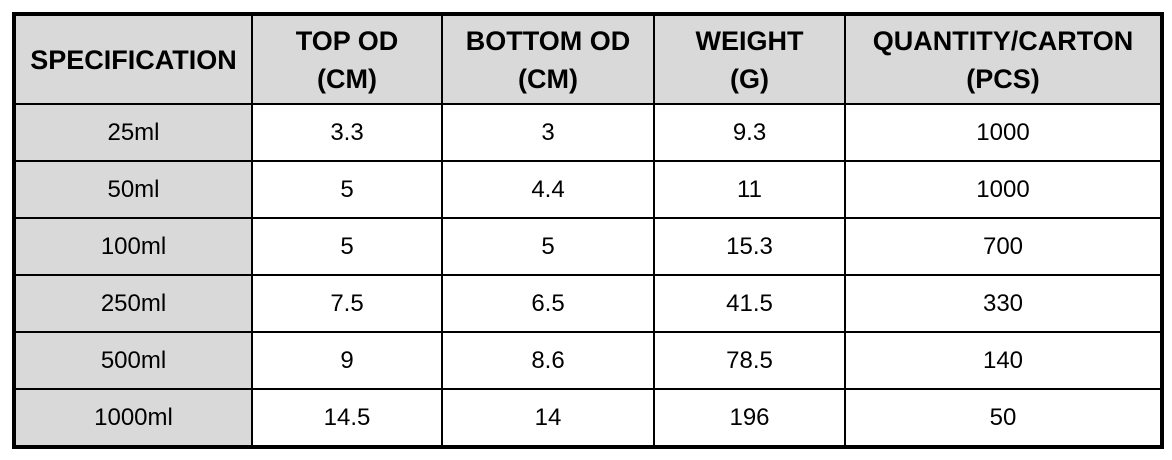 The height and width of the screenshot is (460, 1172). Describe the element at coordinates (749, 246) in the screenshot. I see `value-cell: 15.3` at that location.